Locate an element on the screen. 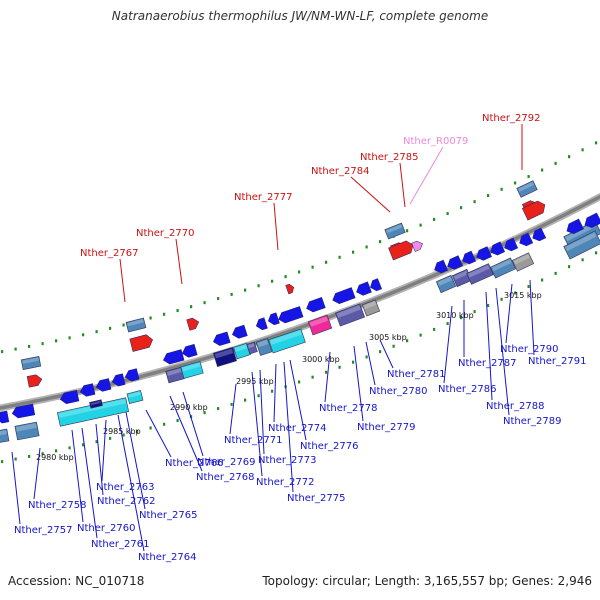 Image resolution: width=600 pixels, height=600 pixels. forward-cds-box-shine is located at coordinates (581, 232).